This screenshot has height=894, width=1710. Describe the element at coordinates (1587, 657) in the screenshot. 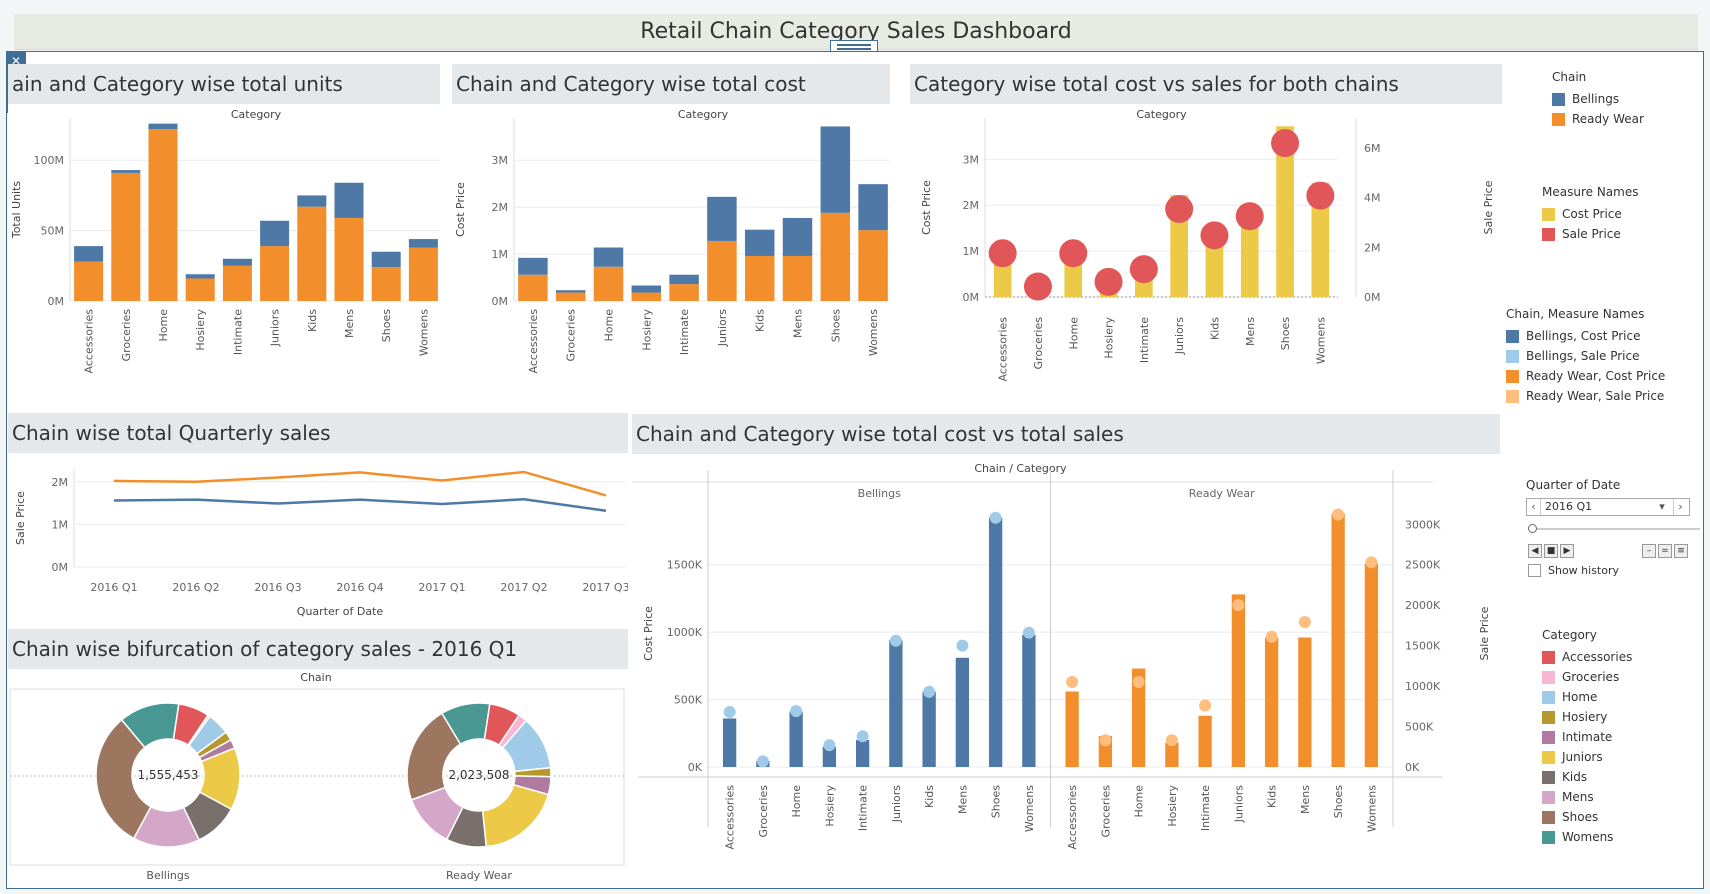

I see `legend-item: Accessories` at that location.